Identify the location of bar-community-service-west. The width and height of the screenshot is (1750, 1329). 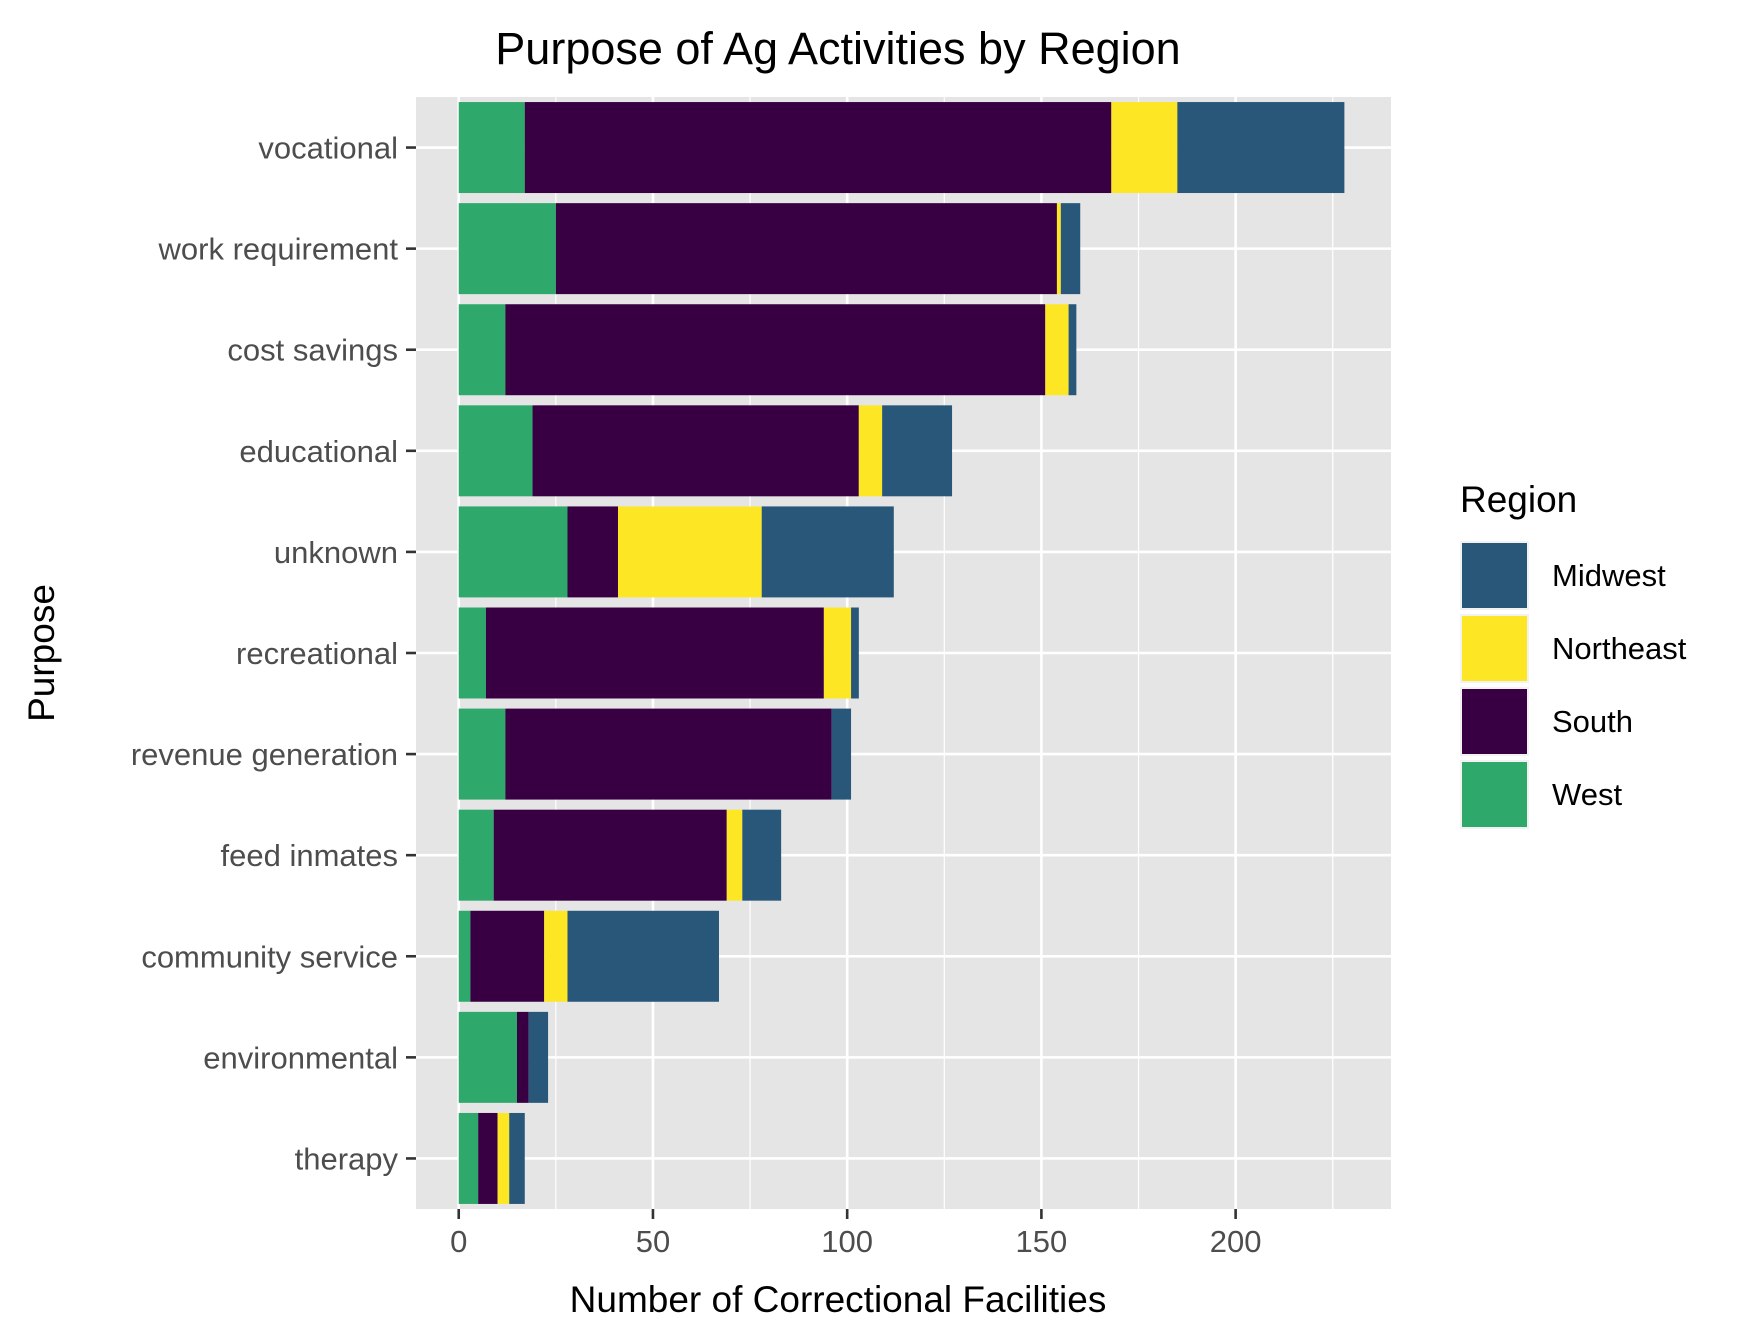
(464, 956).